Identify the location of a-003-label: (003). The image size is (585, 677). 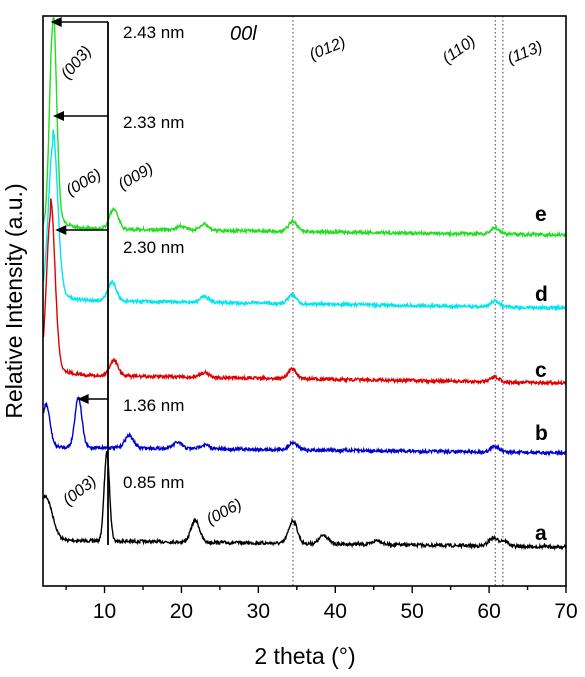
(80, 491).